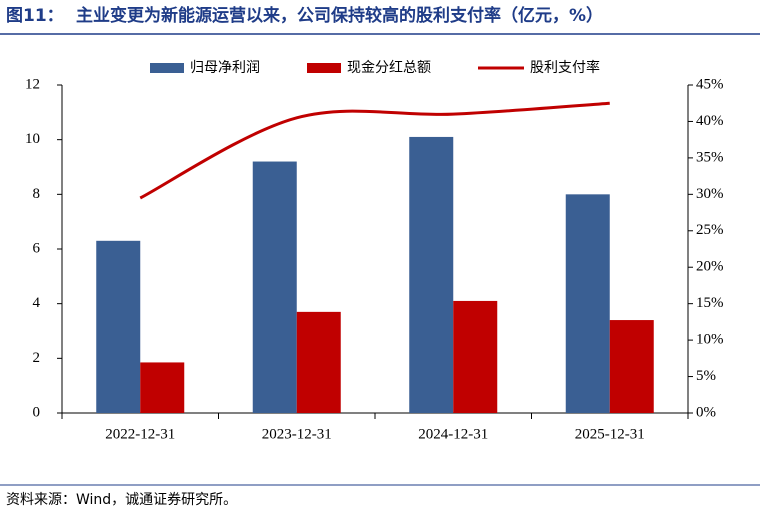 This screenshot has height=516, width=760. I want to click on chart-title: 主业变更为新能源运营以来，公司保持较高的股利支付率（亿元，%）, so click(339, 15).